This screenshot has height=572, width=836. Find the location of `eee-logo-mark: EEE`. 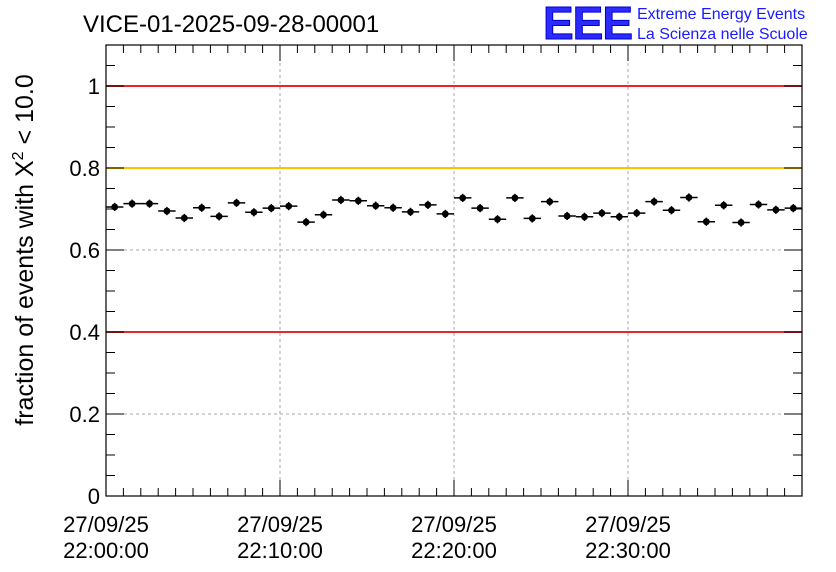

eee-logo-mark: EEE is located at coordinates (587, 24).